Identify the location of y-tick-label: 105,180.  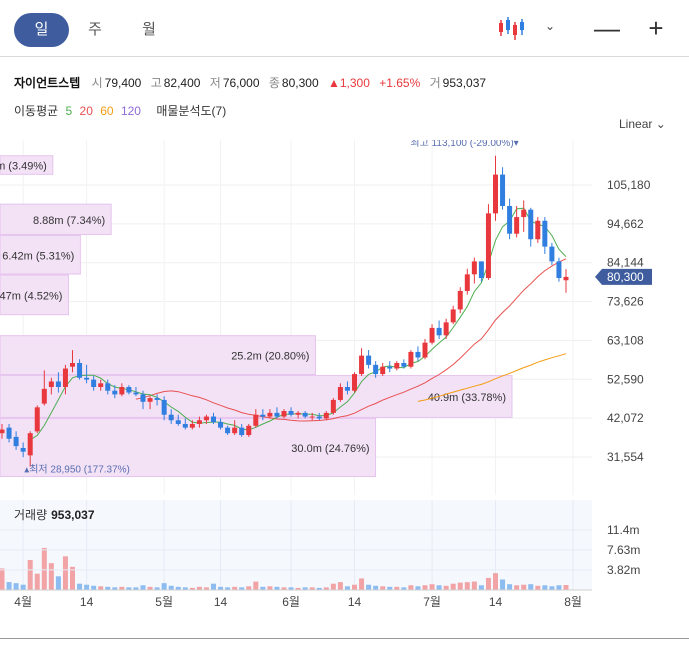
(629, 185).